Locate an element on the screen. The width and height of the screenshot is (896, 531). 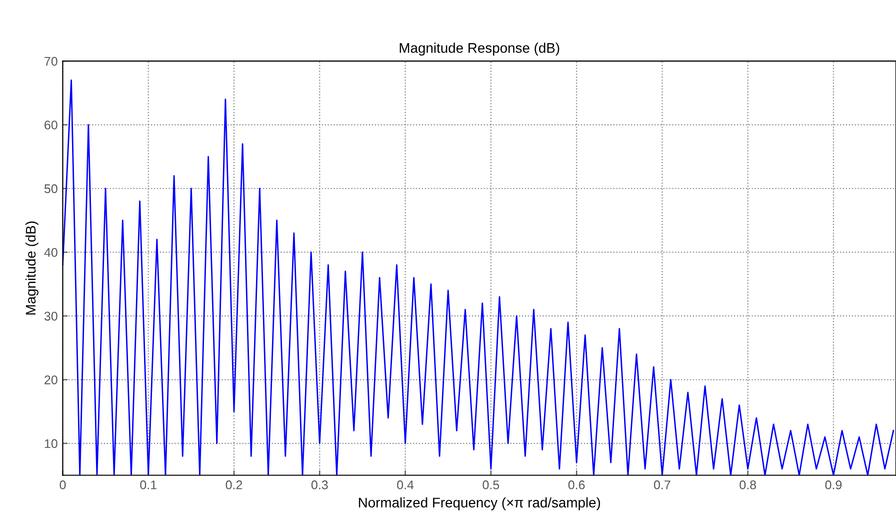
x-tick-label: 0.5 is located at coordinates (491, 485).